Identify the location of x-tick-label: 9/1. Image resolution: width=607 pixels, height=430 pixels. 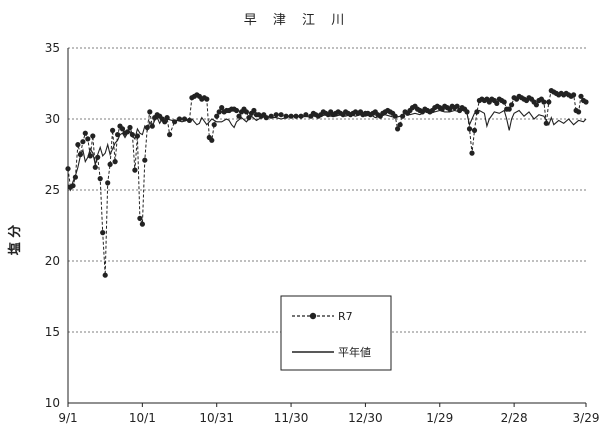
(67, 418).